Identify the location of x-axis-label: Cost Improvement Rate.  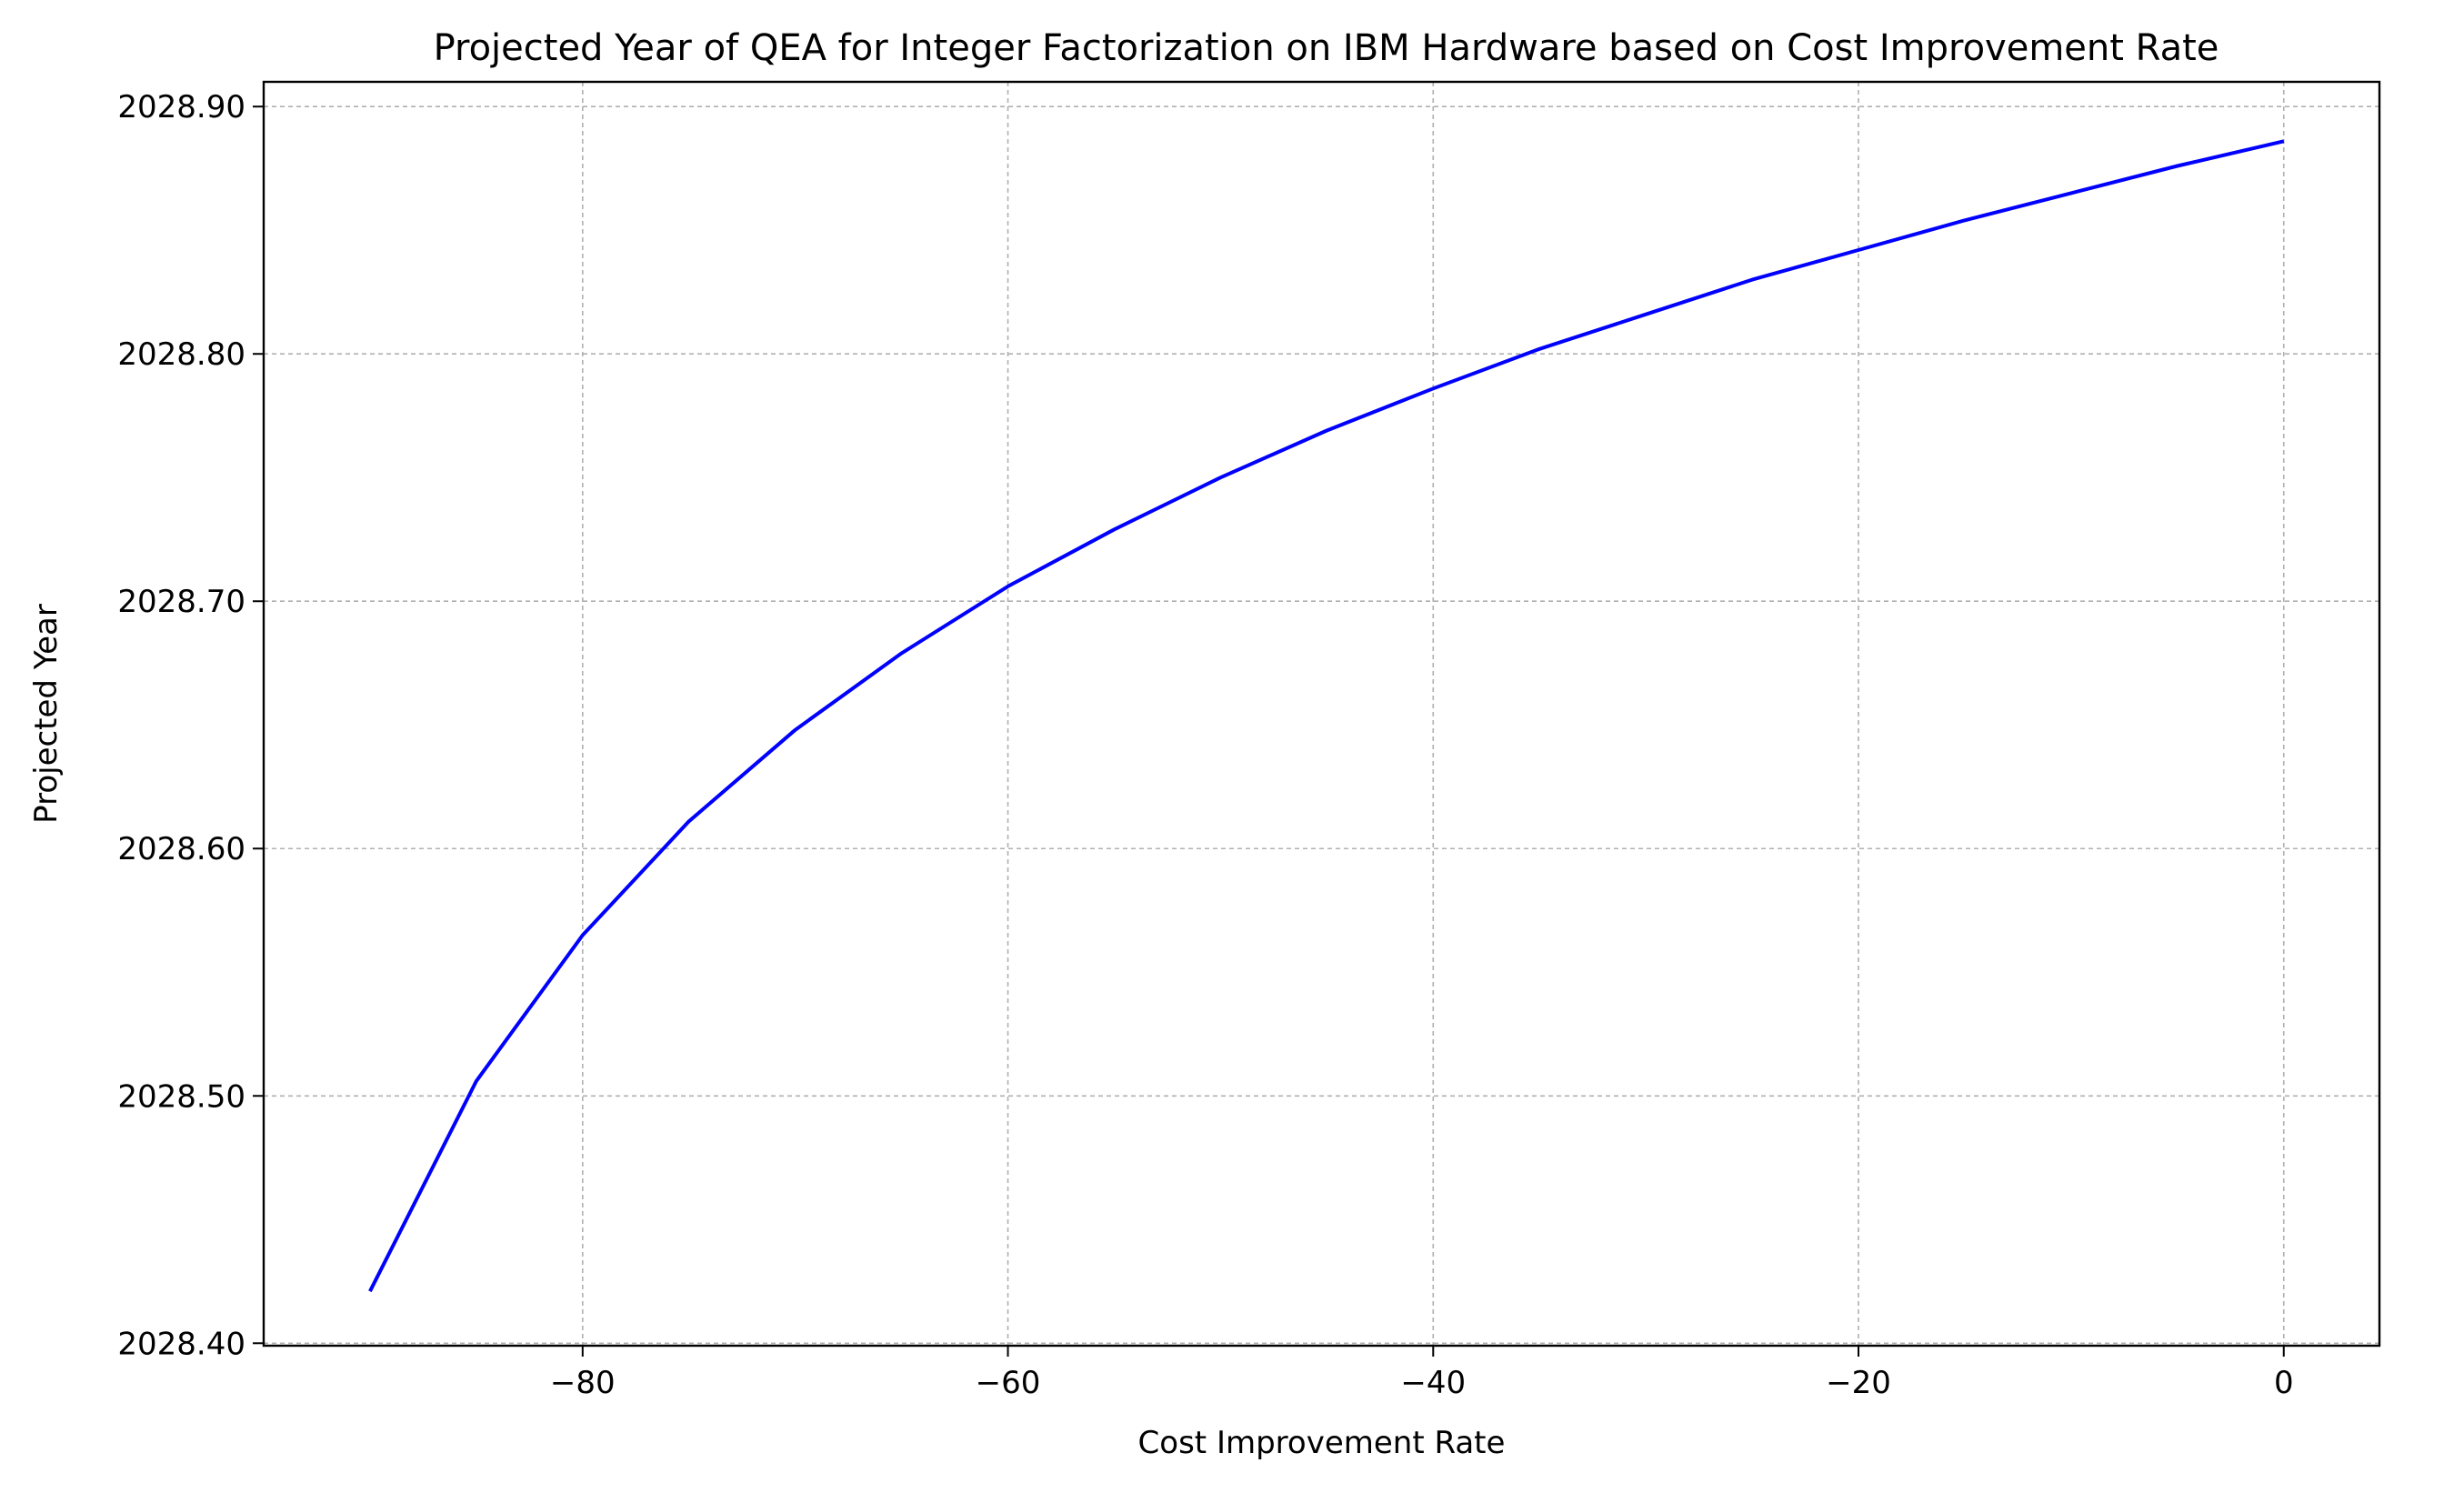
(1322, 1443).